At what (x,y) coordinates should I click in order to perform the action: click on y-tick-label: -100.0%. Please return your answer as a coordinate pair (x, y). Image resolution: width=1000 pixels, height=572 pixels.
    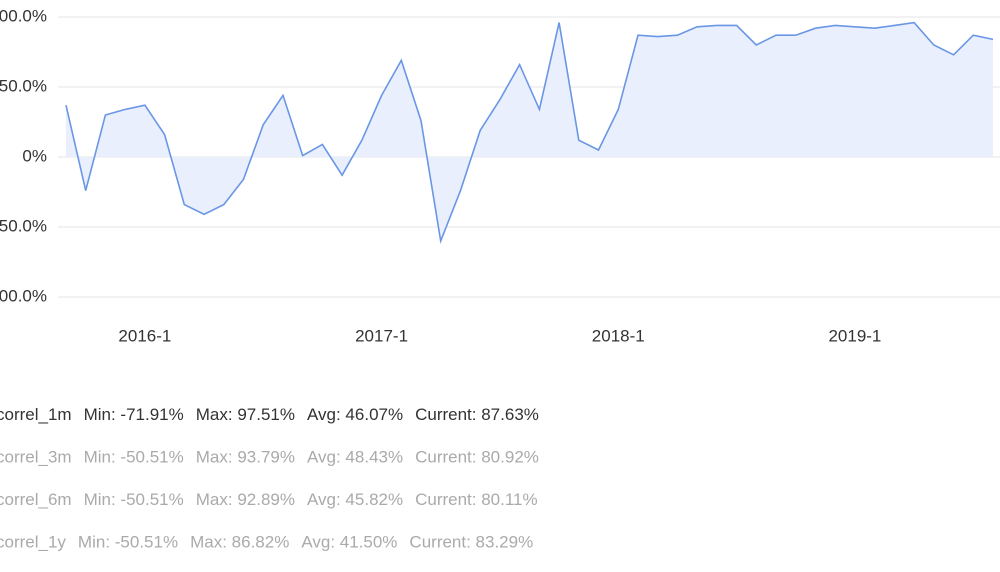
    Looking at the image, I should click on (23, 295).